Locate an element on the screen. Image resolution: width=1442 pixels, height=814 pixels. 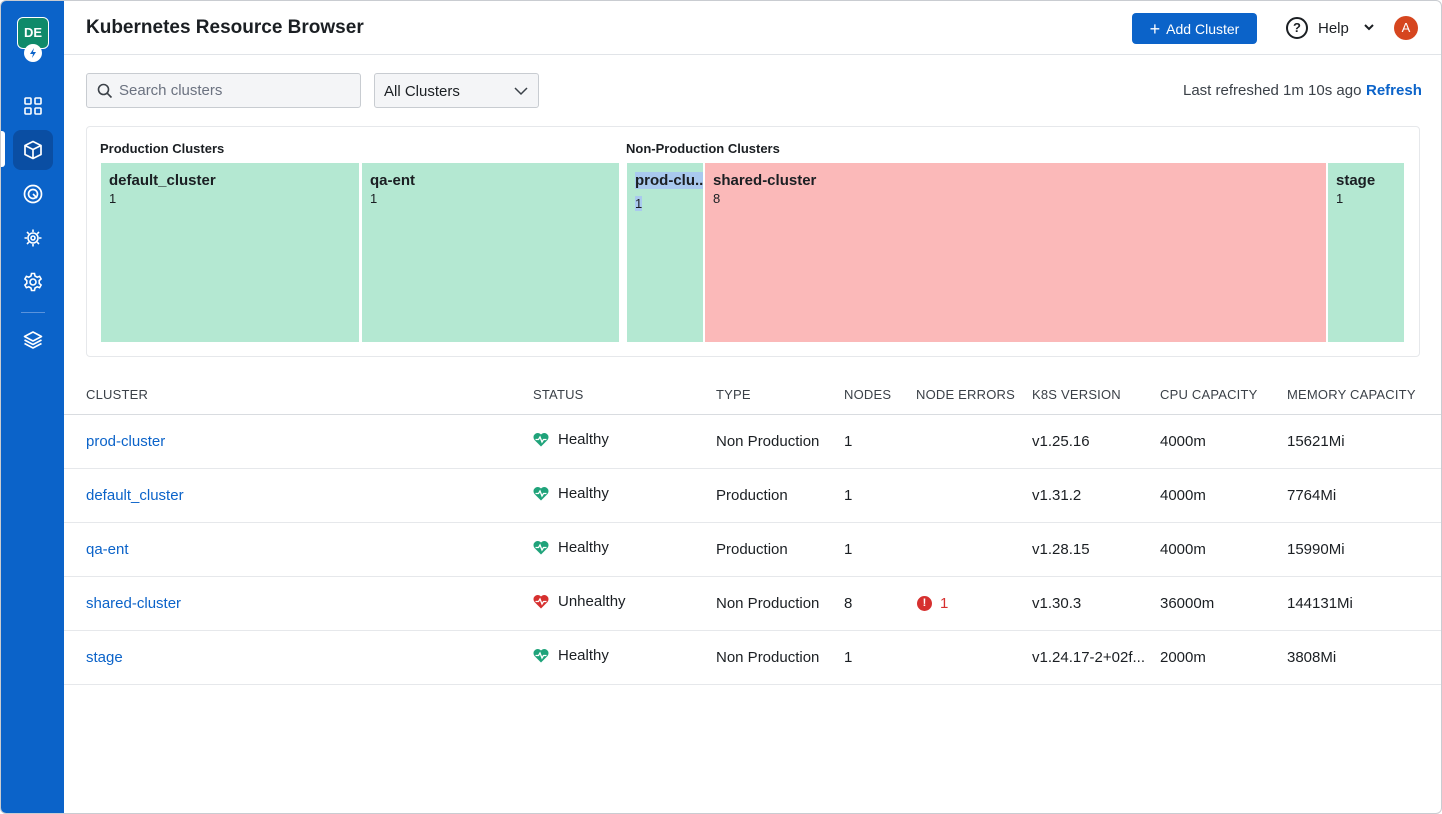
tile-name: shared-cluster is located at coordinates (765, 180).